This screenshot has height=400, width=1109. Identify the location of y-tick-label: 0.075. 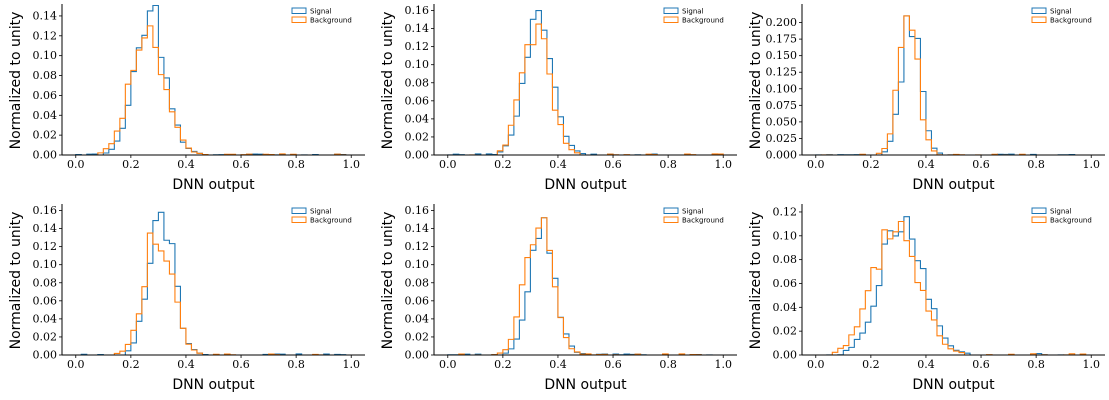
(782, 105).